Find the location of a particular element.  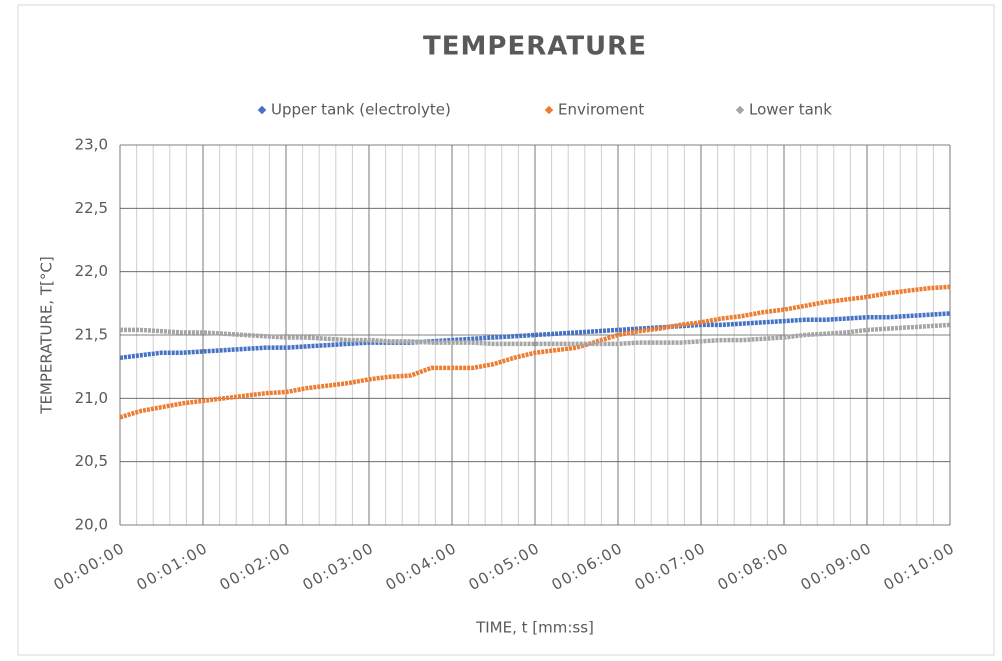

y-tick-label: 22,5 is located at coordinates (91, 208).